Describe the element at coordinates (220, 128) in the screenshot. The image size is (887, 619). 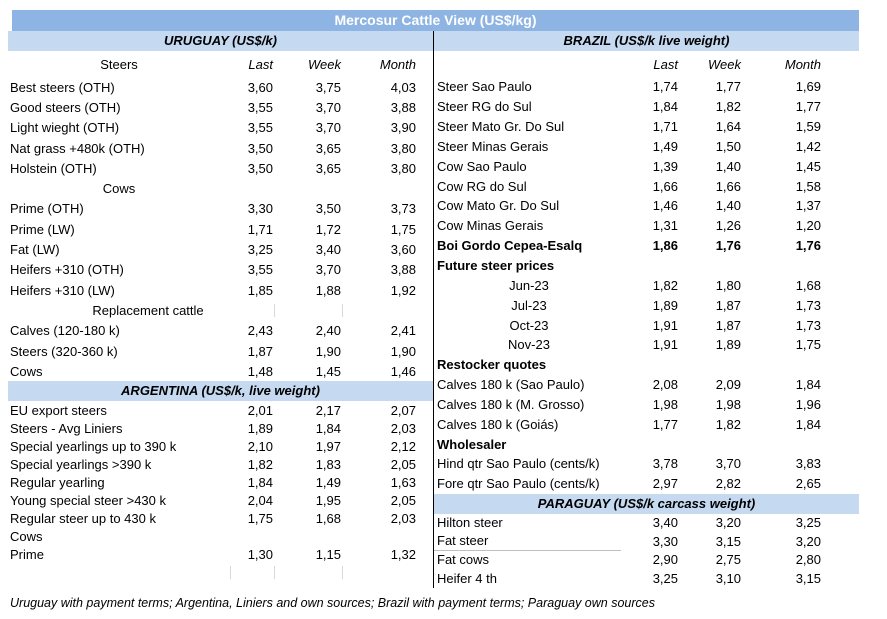
I see `table-row: Light wieght (OTH) 3,55 3,70 3,90` at that location.